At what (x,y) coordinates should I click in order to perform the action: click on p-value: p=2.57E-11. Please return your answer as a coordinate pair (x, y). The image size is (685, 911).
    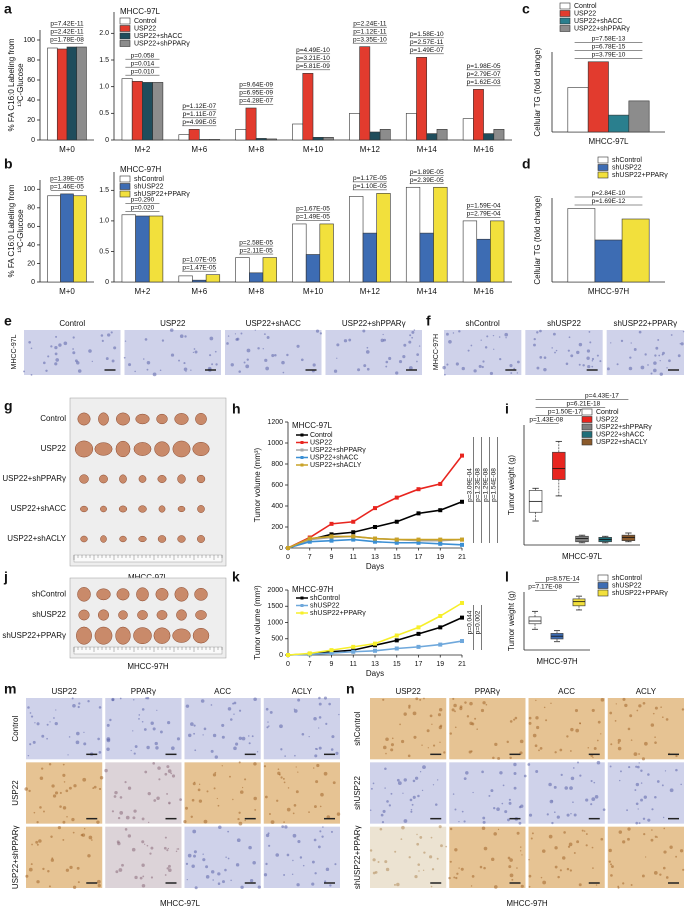
    Looking at the image, I should click on (427, 42).